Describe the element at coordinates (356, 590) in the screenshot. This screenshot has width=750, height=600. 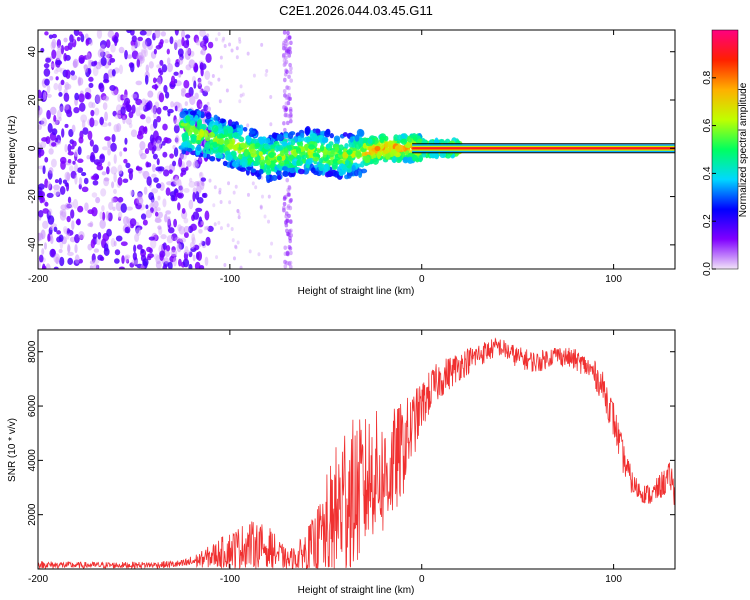
I see `snr-x-axis-label: Height of straight line (km)` at that location.